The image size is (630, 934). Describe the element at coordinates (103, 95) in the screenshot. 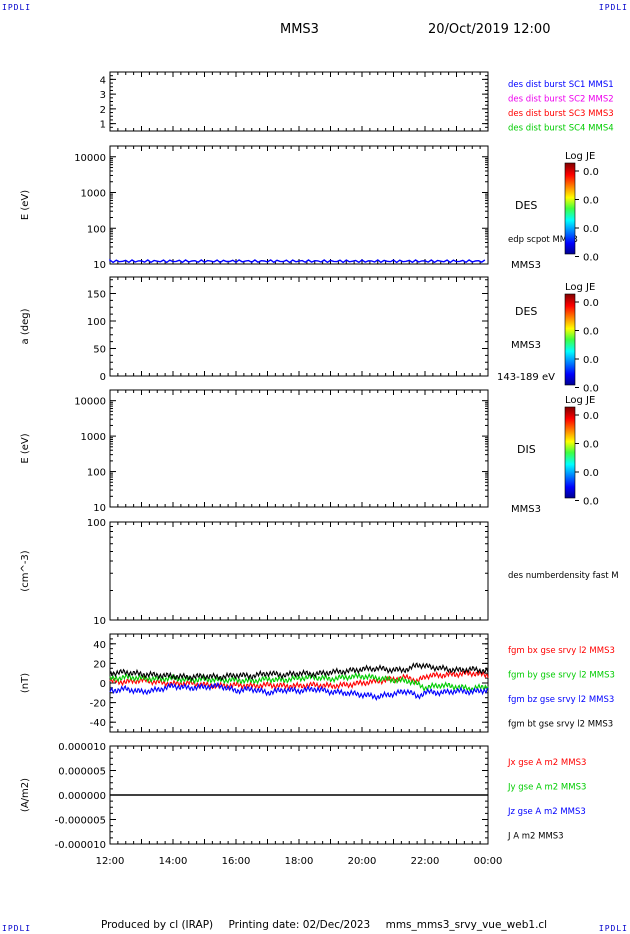

I see `y-tick-label: 3` at that location.